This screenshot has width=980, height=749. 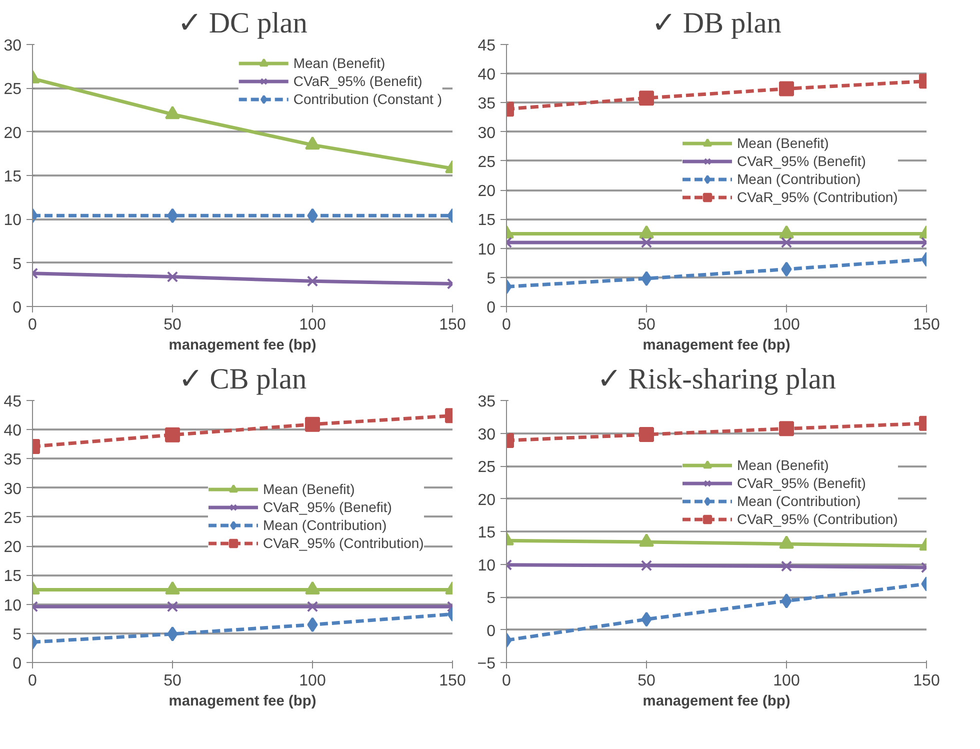 I want to click on chart-title: ✓ Risk-sharing plan, so click(x=716, y=380).